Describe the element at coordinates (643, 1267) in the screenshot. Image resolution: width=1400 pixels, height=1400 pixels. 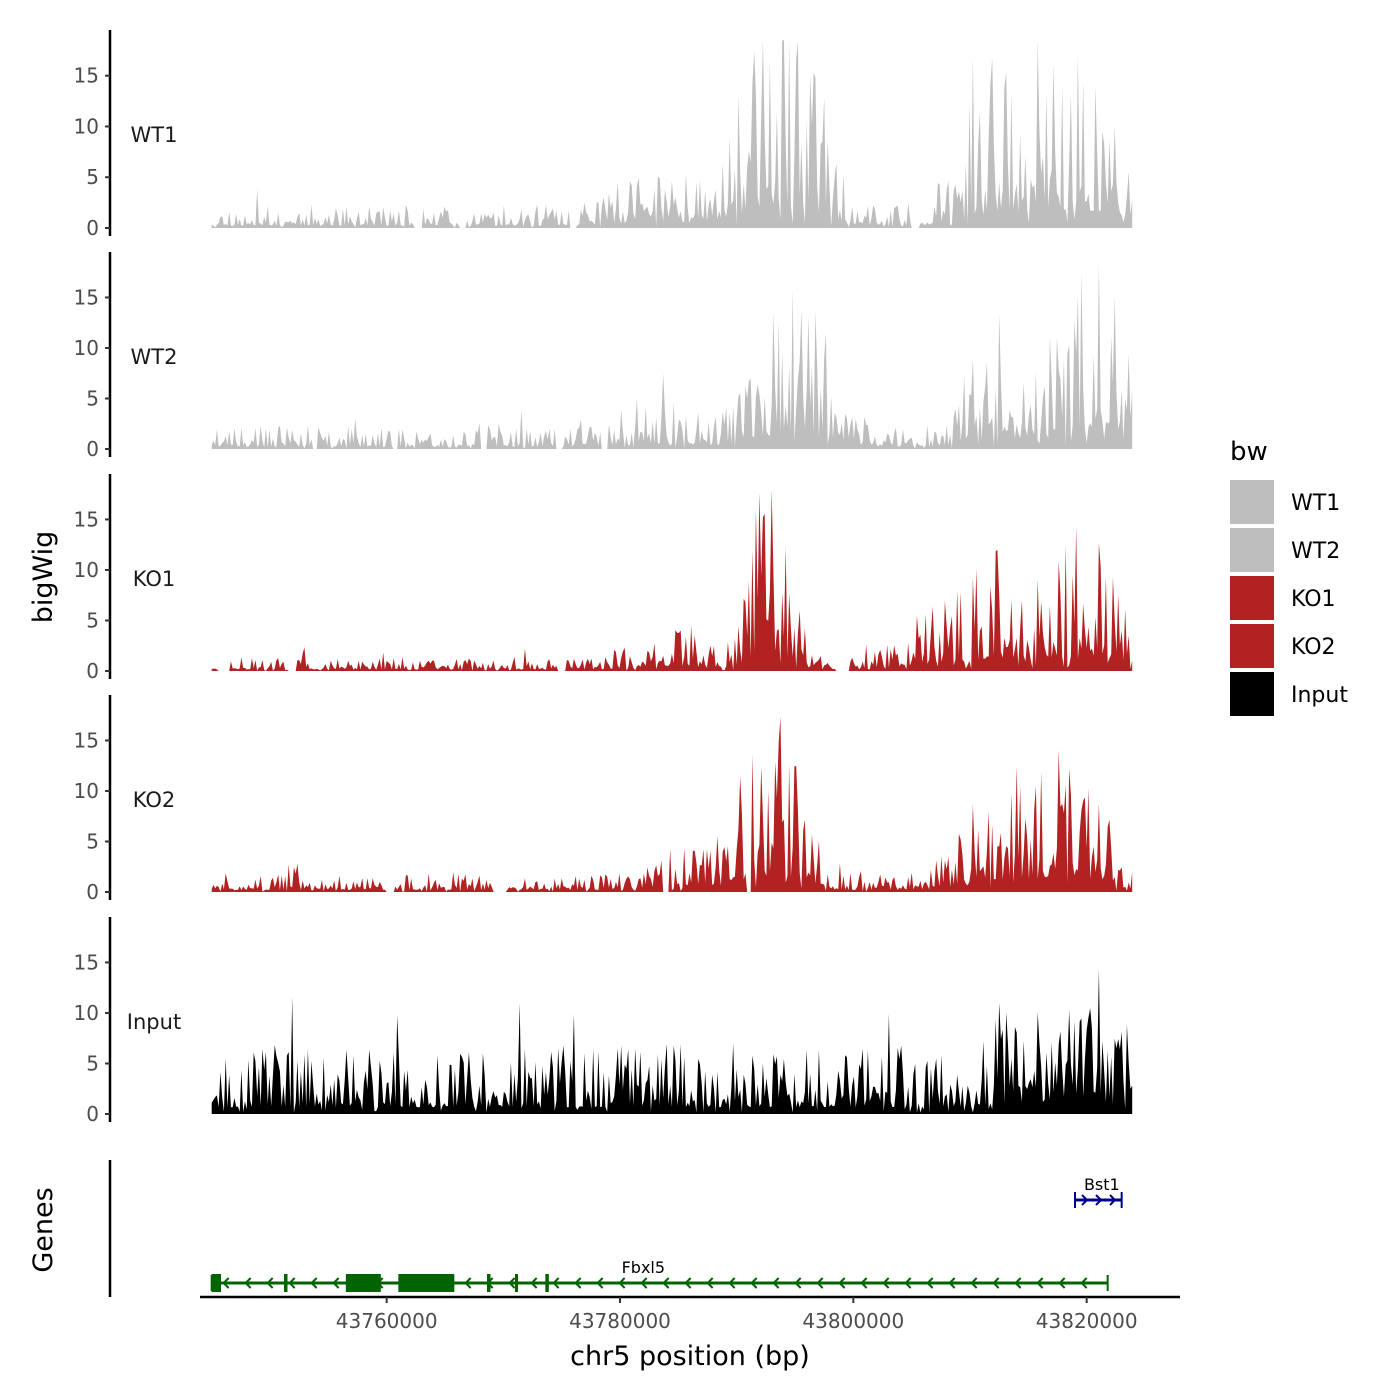
I see `gene-label: Fbxl5` at that location.